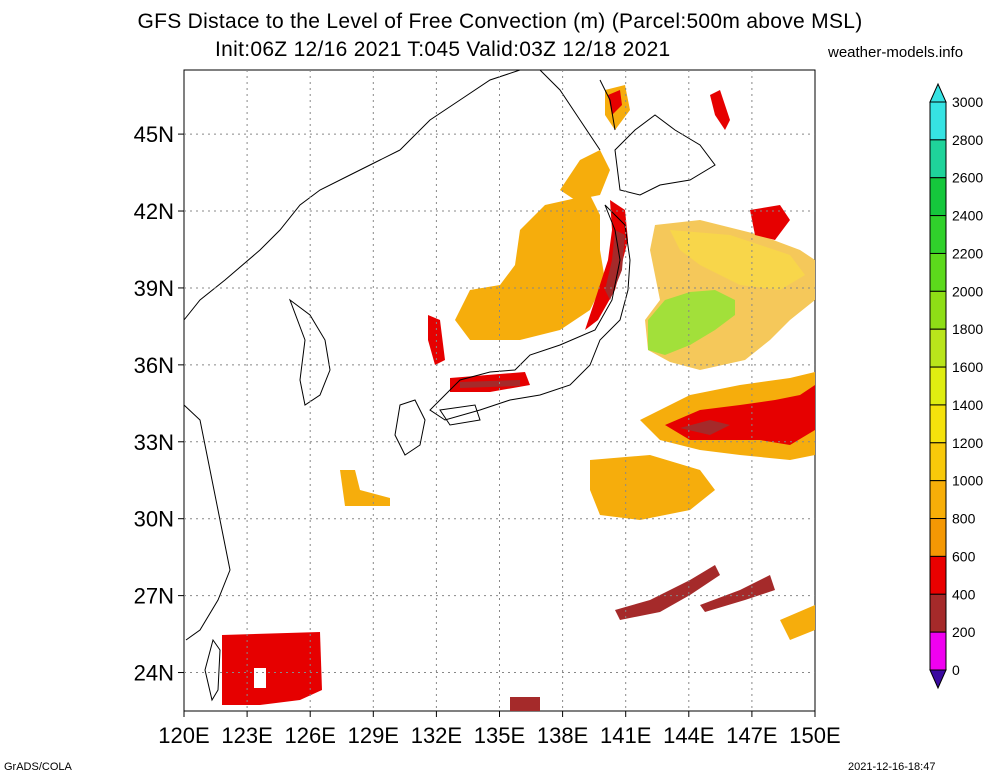  I want to click on software-credit: GrADS/COLA, so click(38, 767).